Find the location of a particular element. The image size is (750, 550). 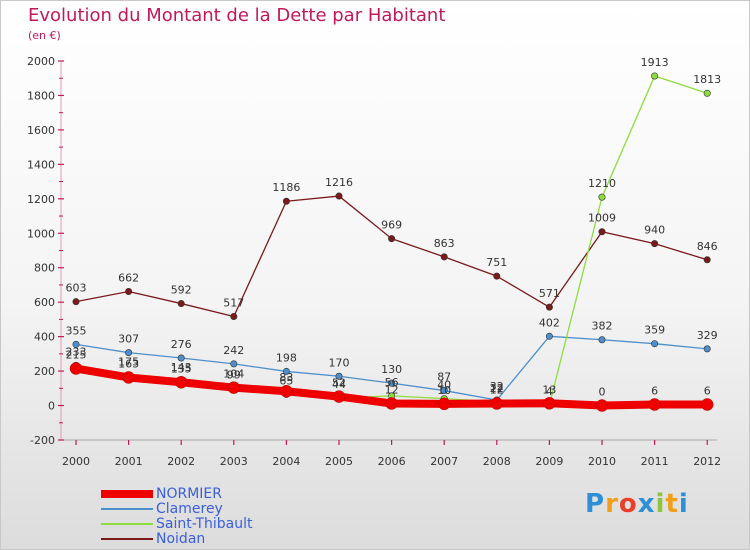

data-label-noidan: 1186 is located at coordinates (286, 187).